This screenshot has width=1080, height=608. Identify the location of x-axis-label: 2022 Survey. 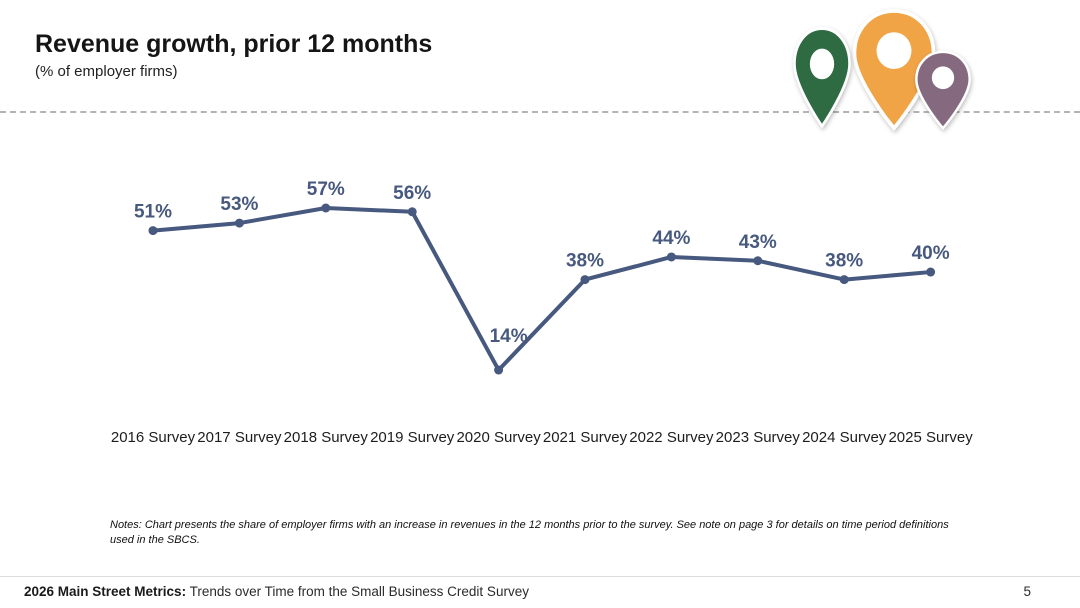
(671, 437).